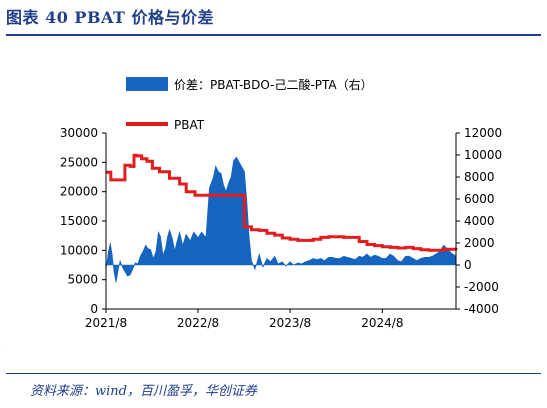 The width and height of the screenshot is (547, 408). Describe the element at coordinates (147, 84) in the screenshot. I see `legend-swatch-spread` at that location.